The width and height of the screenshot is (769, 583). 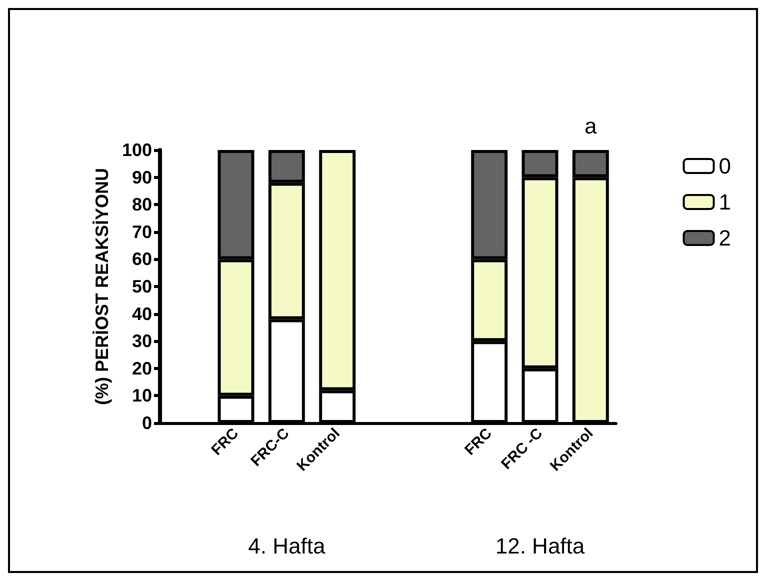 I want to click on y-tick-label: 0, so click(x=147, y=423).